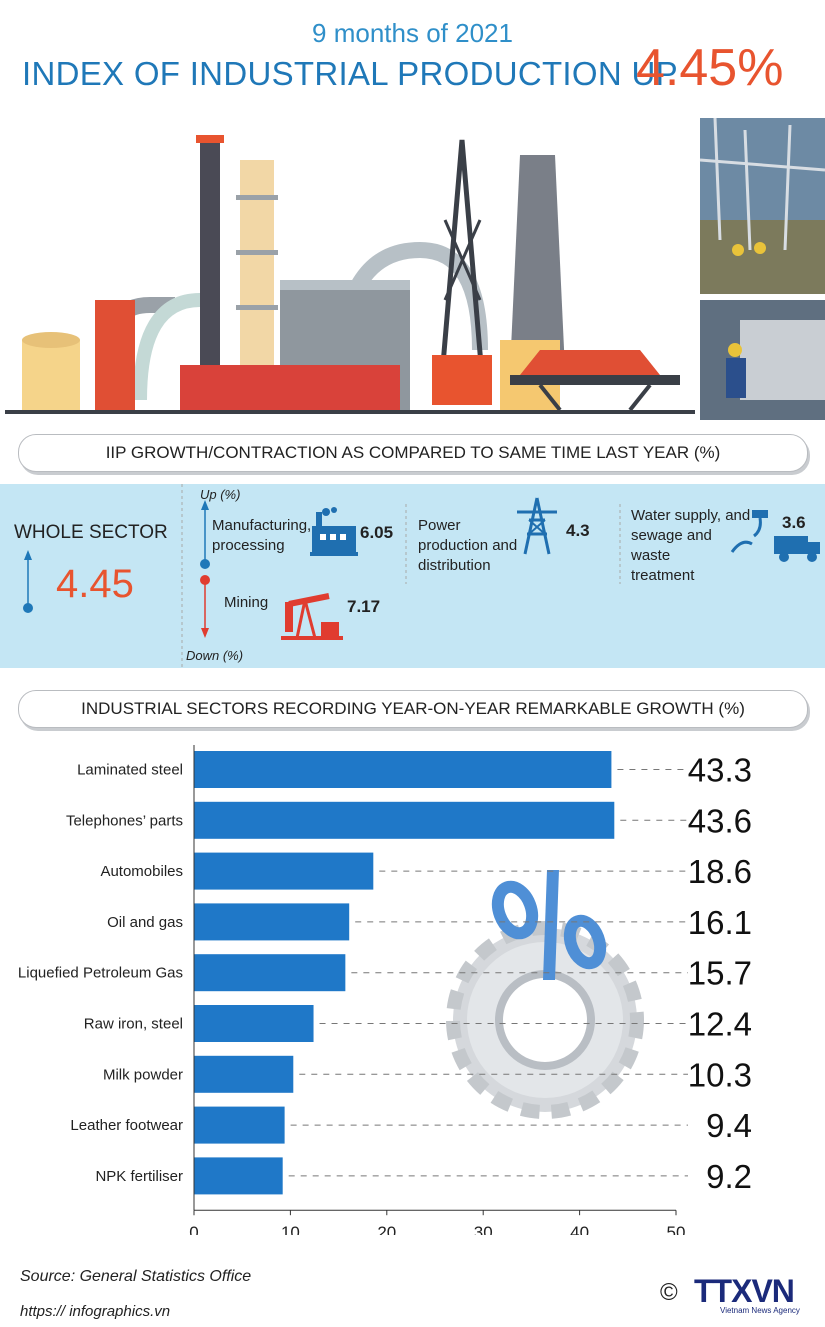  I want to click on power-value: 4.3, so click(578, 530).